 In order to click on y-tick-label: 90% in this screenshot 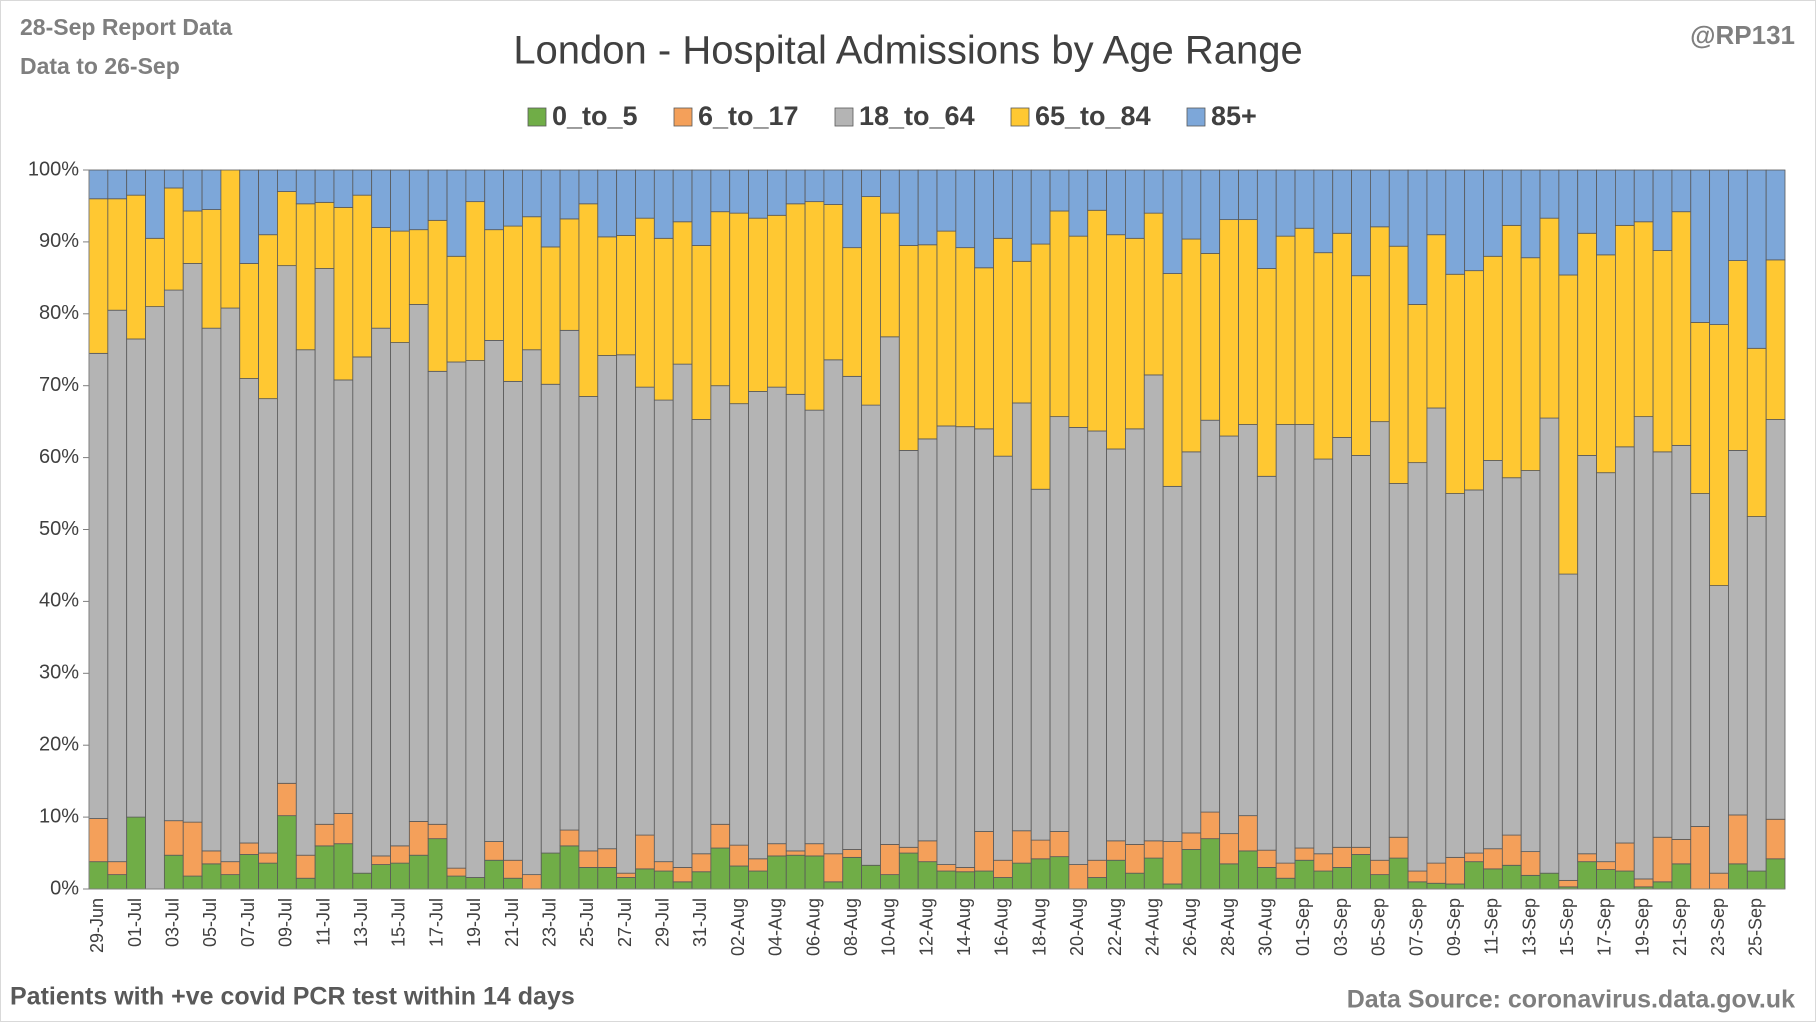, I will do `click(59, 241)`.